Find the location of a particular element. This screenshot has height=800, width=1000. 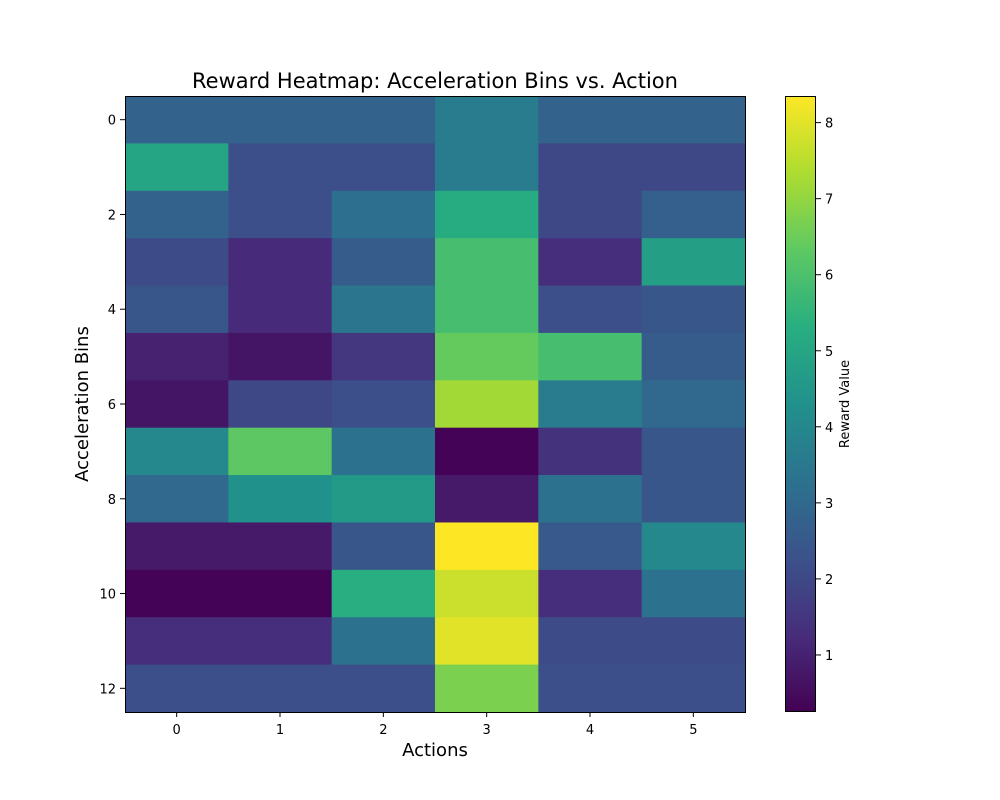

colorbar-gradient is located at coordinates (800, 404).